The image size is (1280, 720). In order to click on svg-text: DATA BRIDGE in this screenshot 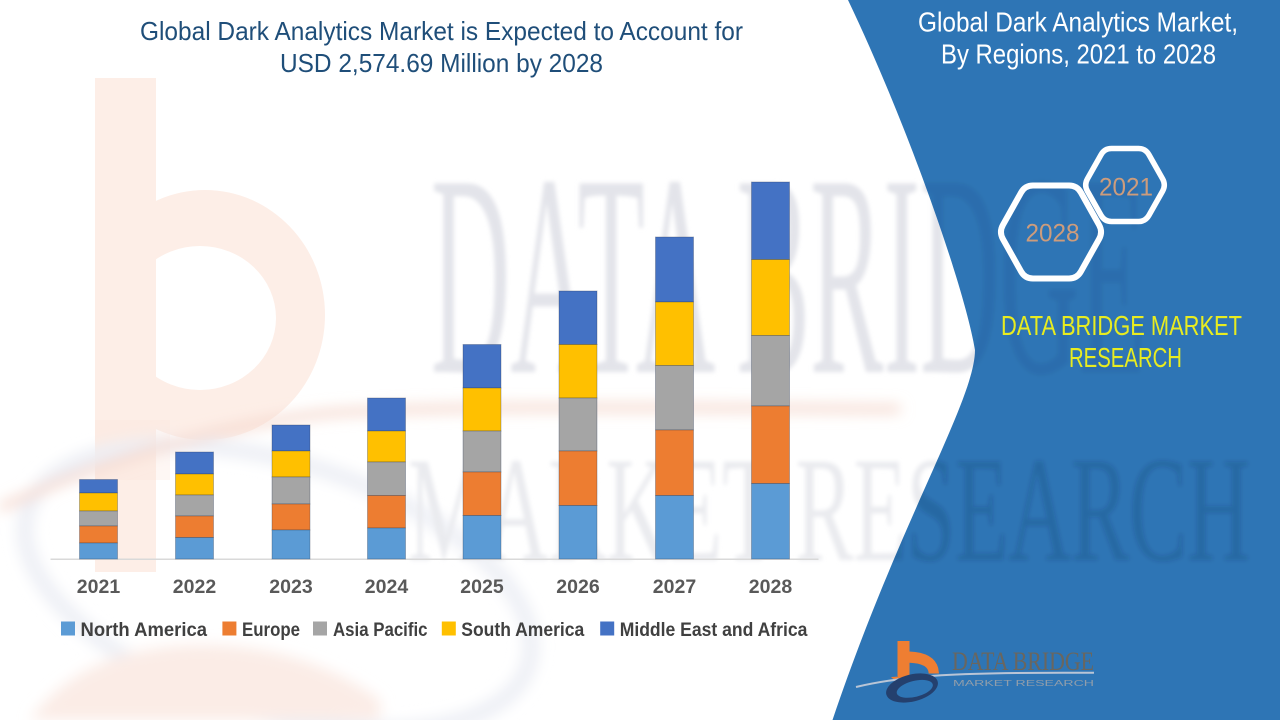, I will do `click(1023, 661)`.